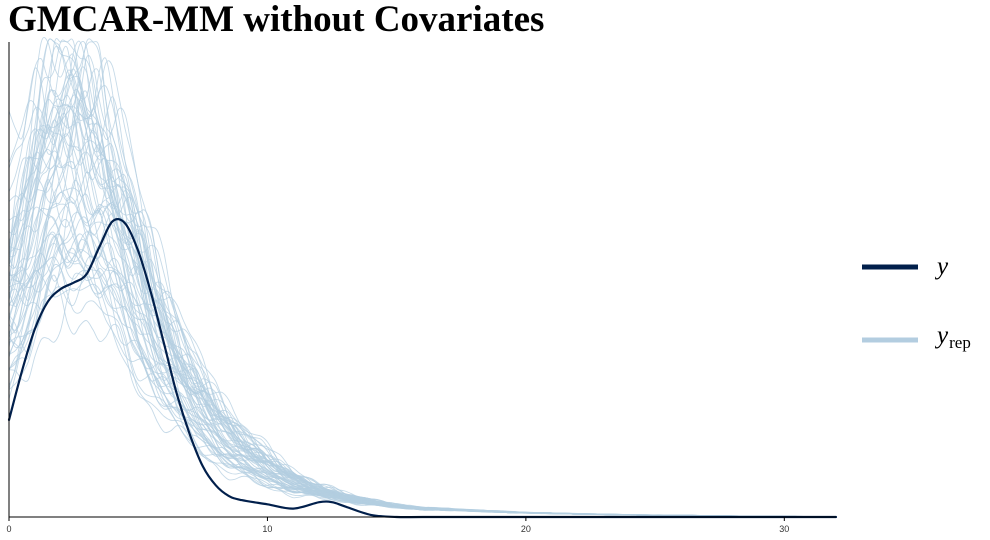 Image resolution: width=990 pixels, height=540 pixels. I want to click on x-ticks: 0 10 20 30, so click(397, 525).